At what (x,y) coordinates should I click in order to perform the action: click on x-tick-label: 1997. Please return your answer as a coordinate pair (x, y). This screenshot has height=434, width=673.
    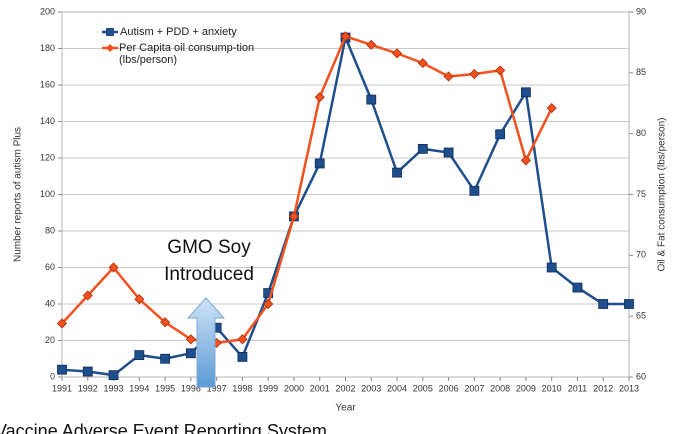
    Looking at the image, I should click on (217, 388).